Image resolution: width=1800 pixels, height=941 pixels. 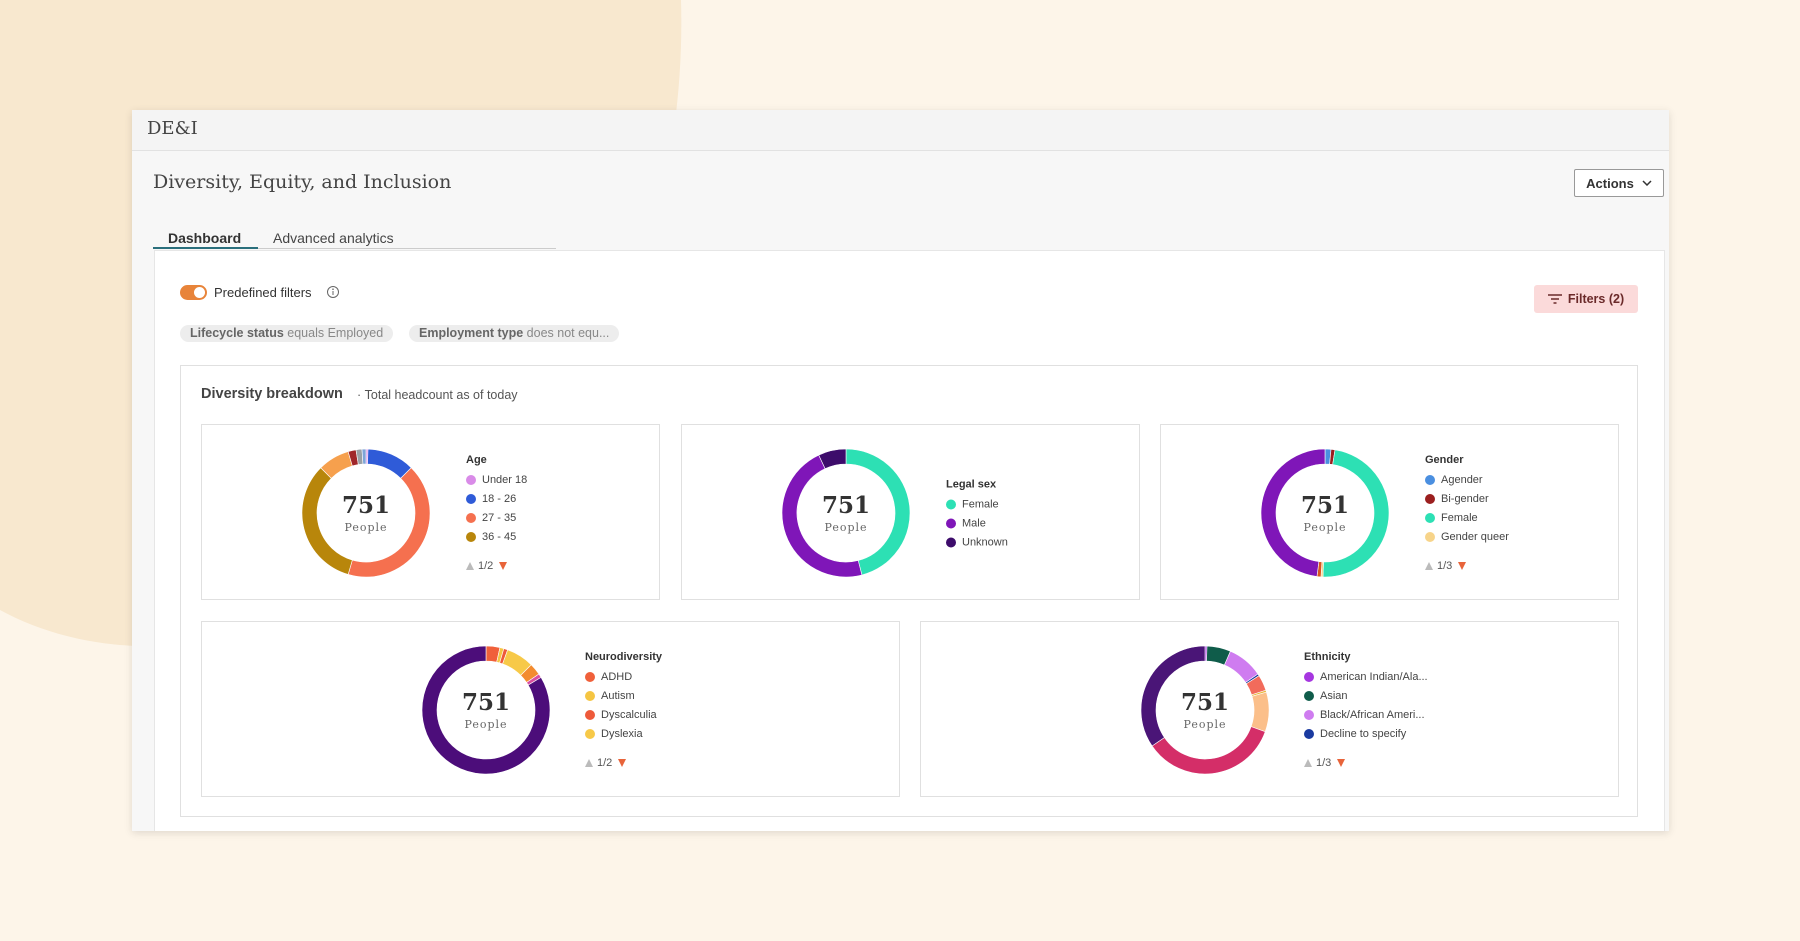 I want to click on legend-label: Decline to specify, so click(x=1363, y=734).